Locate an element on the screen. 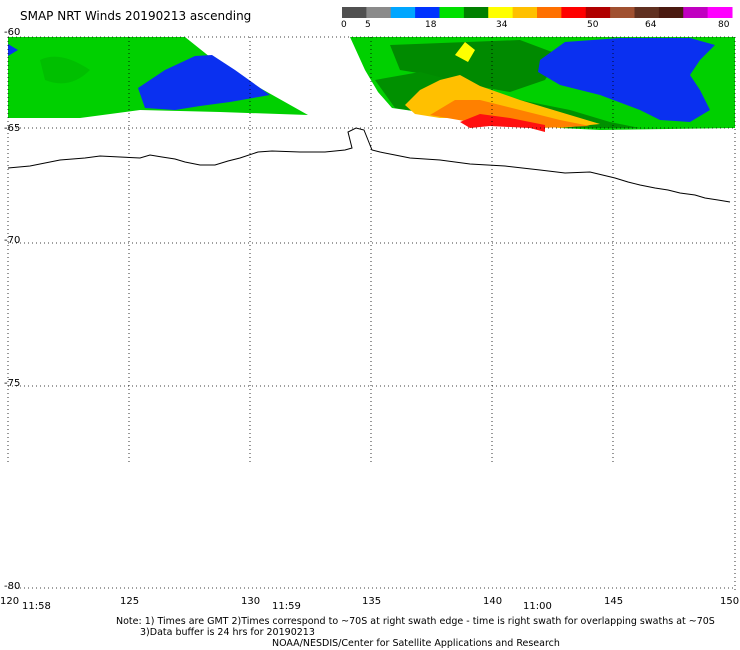 The height and width of the screenshot is (650, 740). colorbar is located at coordinates (537, 12).